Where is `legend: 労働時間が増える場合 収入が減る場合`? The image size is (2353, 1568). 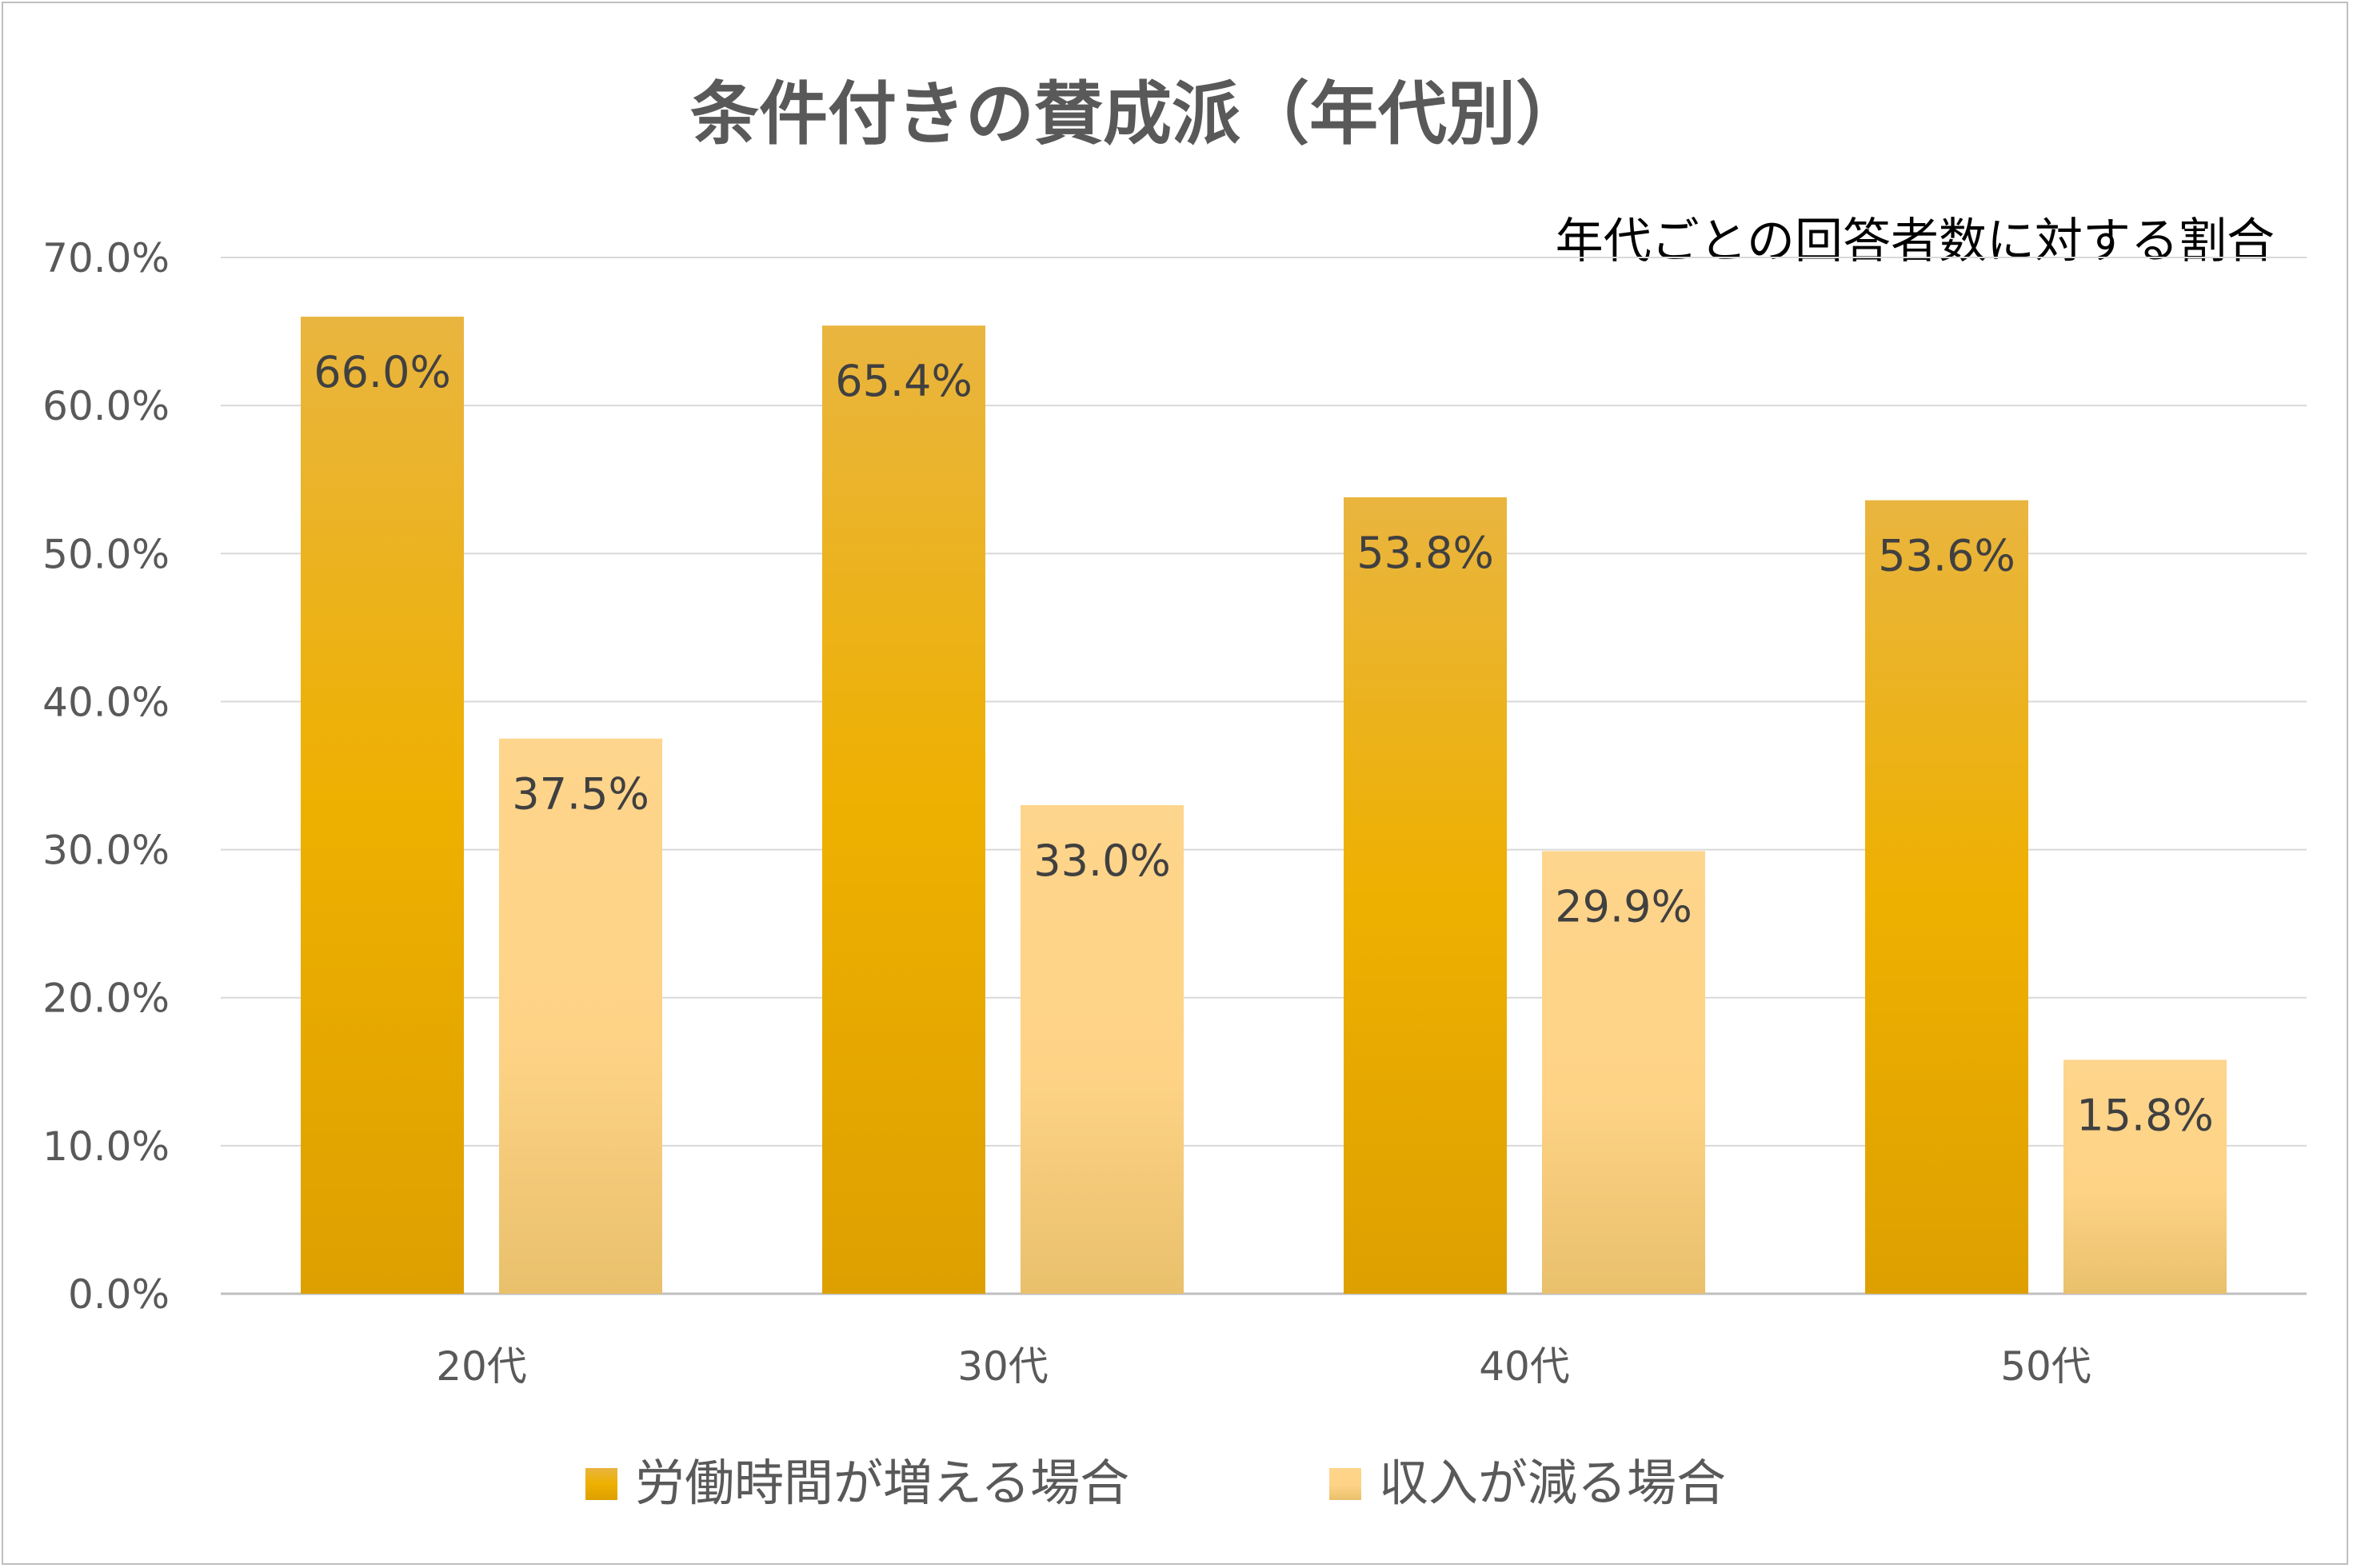 legend: 労働時間が増える場合 収入が減る場合 is located at coordinates (1156, 1483).